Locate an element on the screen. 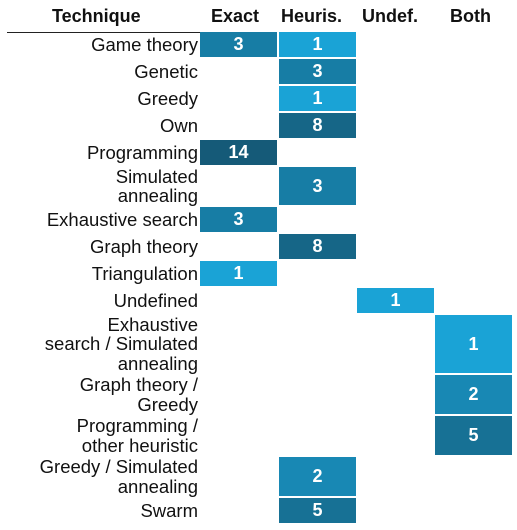 The width and height of the screenshot is (517, 530). row-label: Triangulation is located at coordinates (144, 273).